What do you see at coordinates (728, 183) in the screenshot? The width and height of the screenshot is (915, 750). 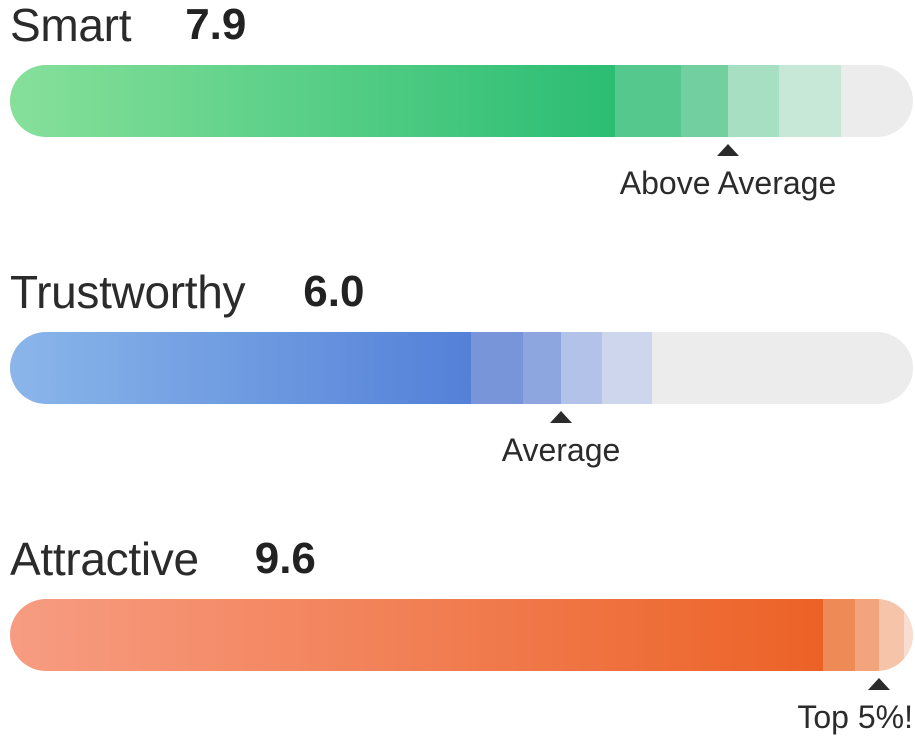 I see `rating-caption: Above Average` at bounding box center [728, 183].